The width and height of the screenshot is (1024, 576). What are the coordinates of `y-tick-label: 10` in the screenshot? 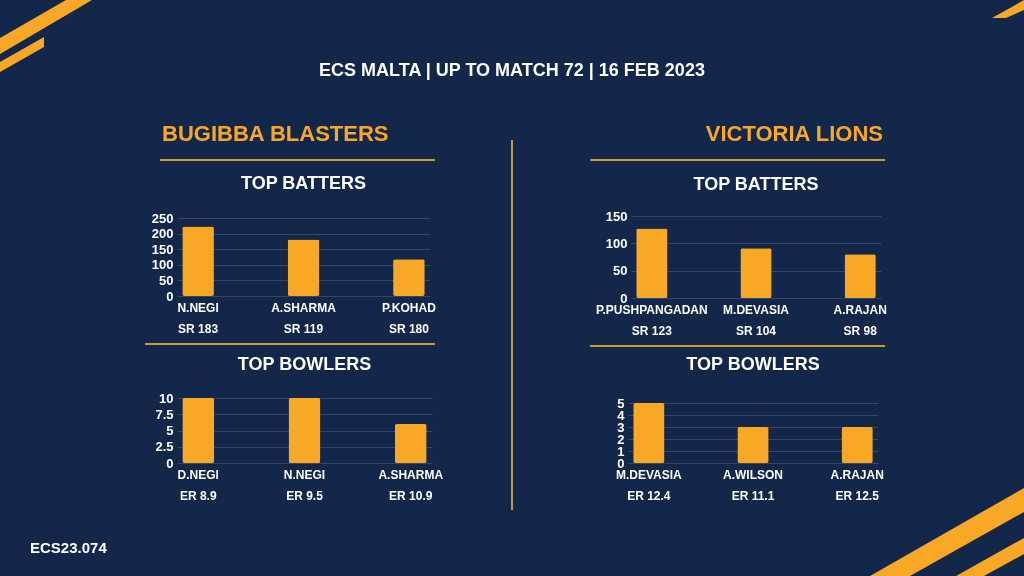 It's located at (166, 398).